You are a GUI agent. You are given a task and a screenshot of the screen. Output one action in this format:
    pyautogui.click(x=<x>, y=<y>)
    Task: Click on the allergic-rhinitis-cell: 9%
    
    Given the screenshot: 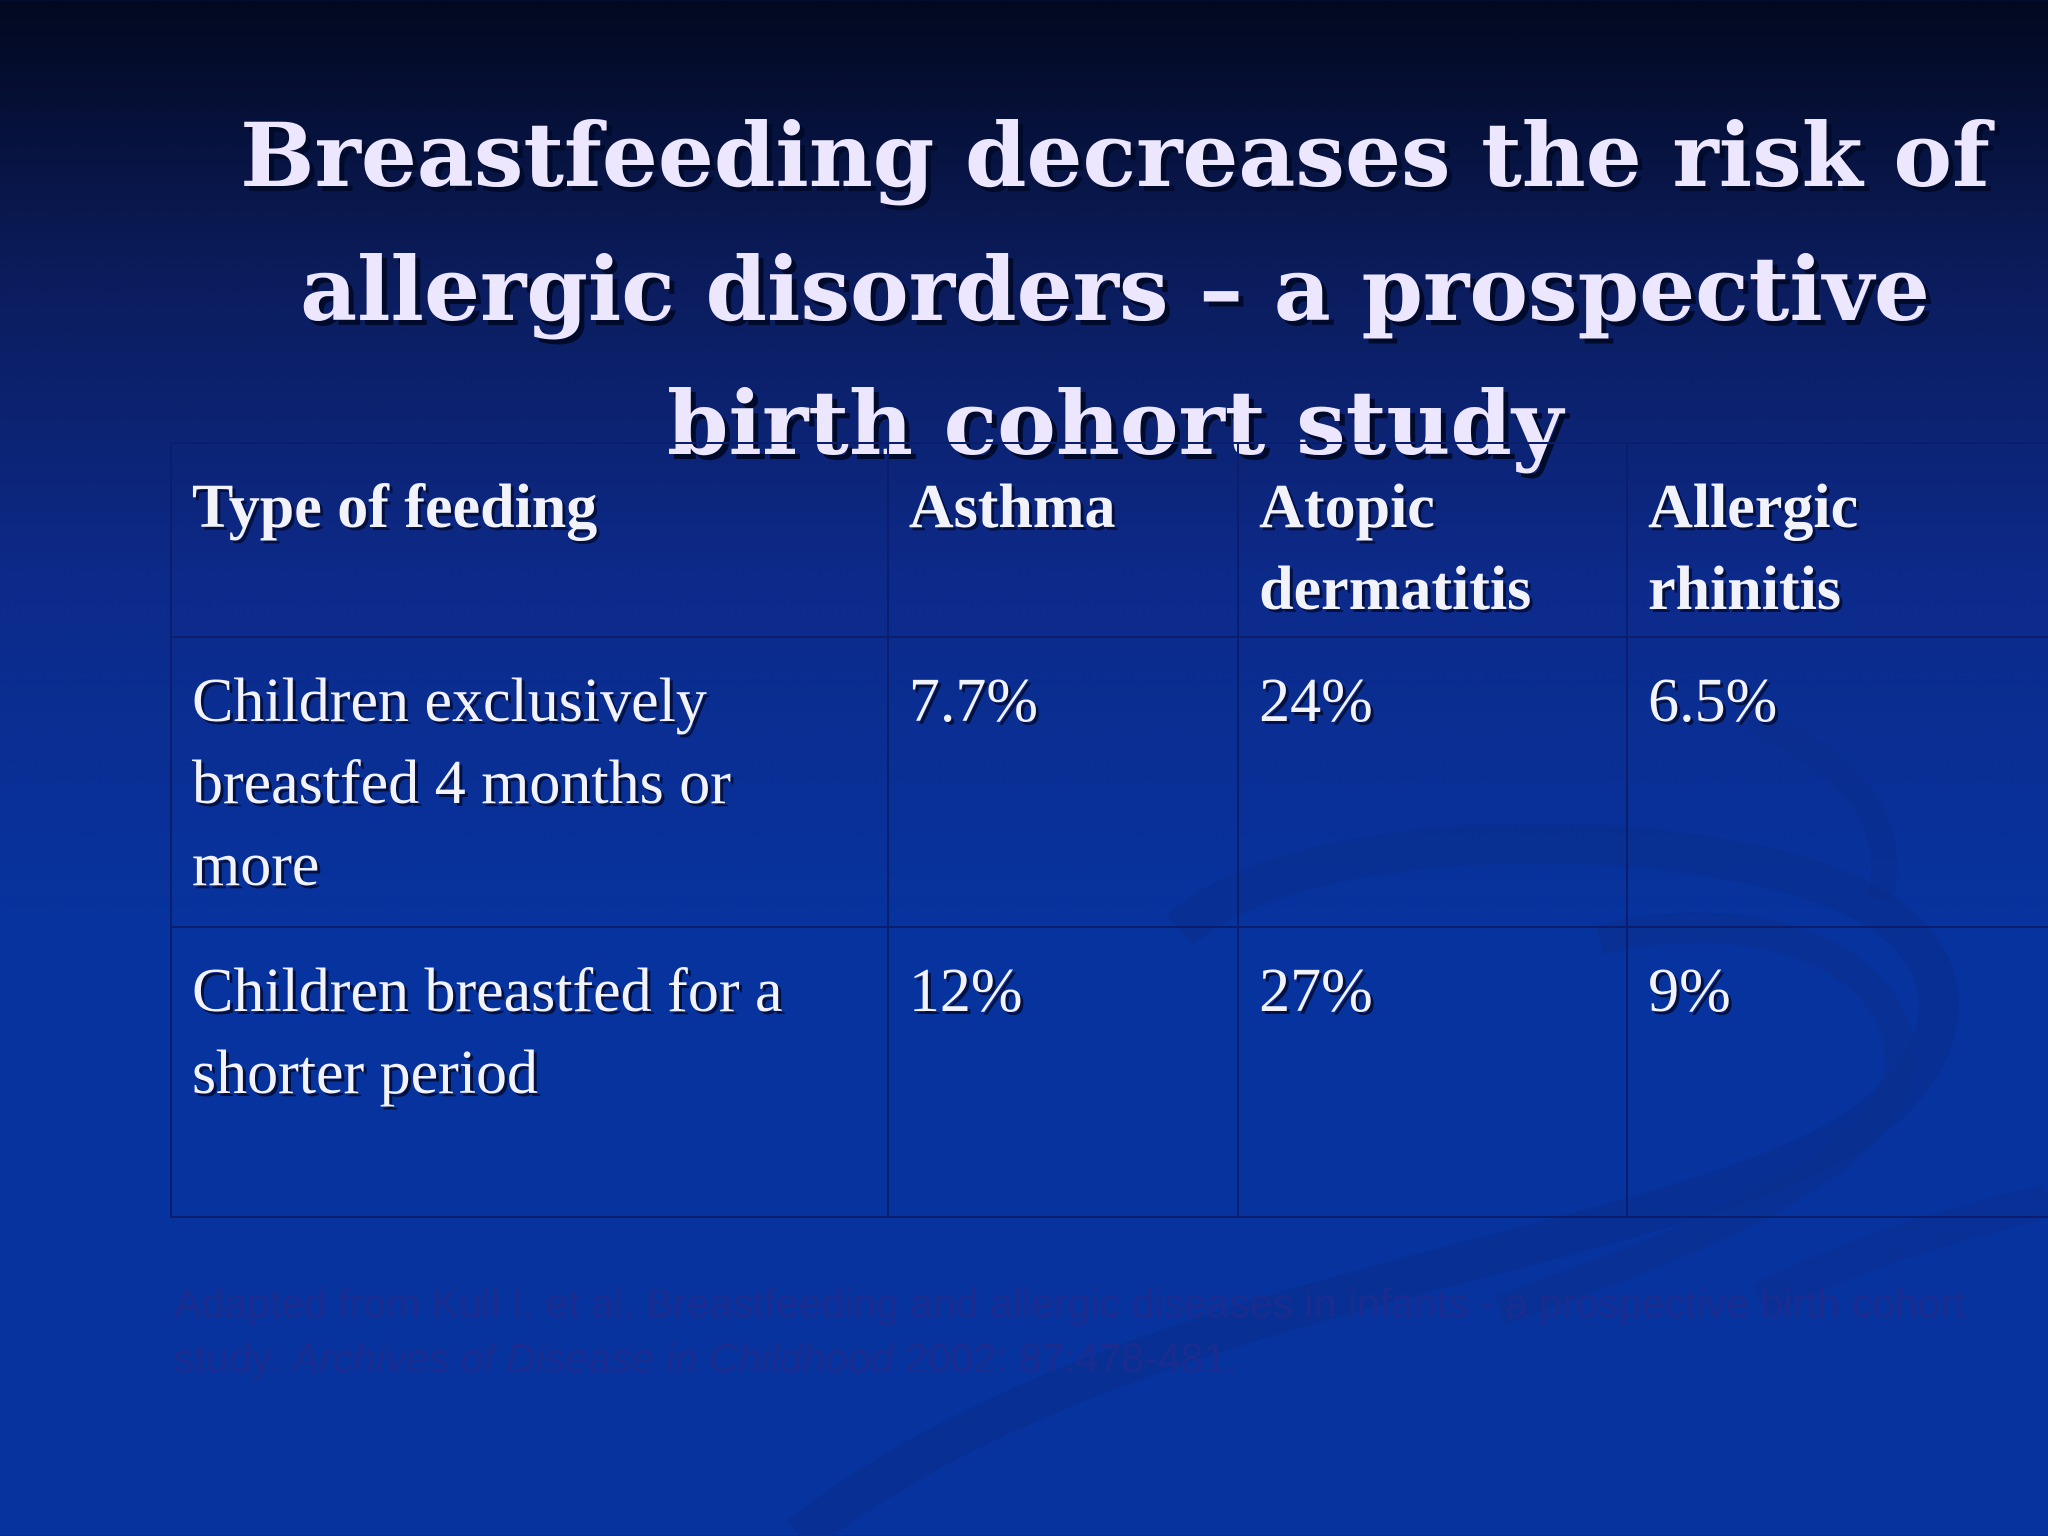 What is the action you would take?
    pyautogui.click(x=1837, y=1072)
    